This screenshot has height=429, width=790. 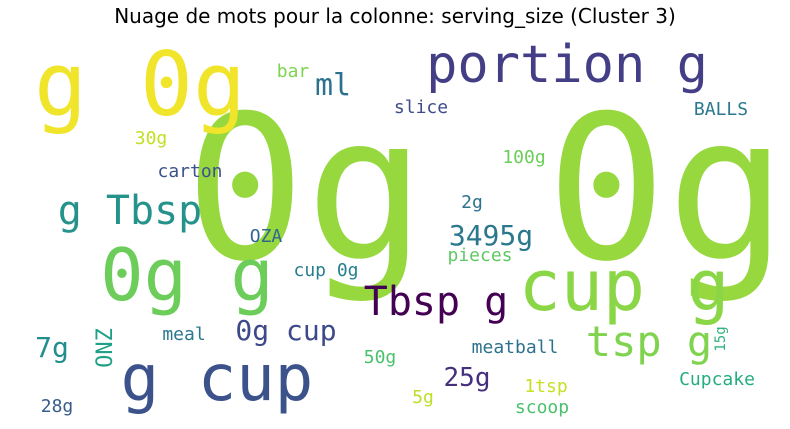 I want to click on word-2g: 2g, so click(x=472, y=202).